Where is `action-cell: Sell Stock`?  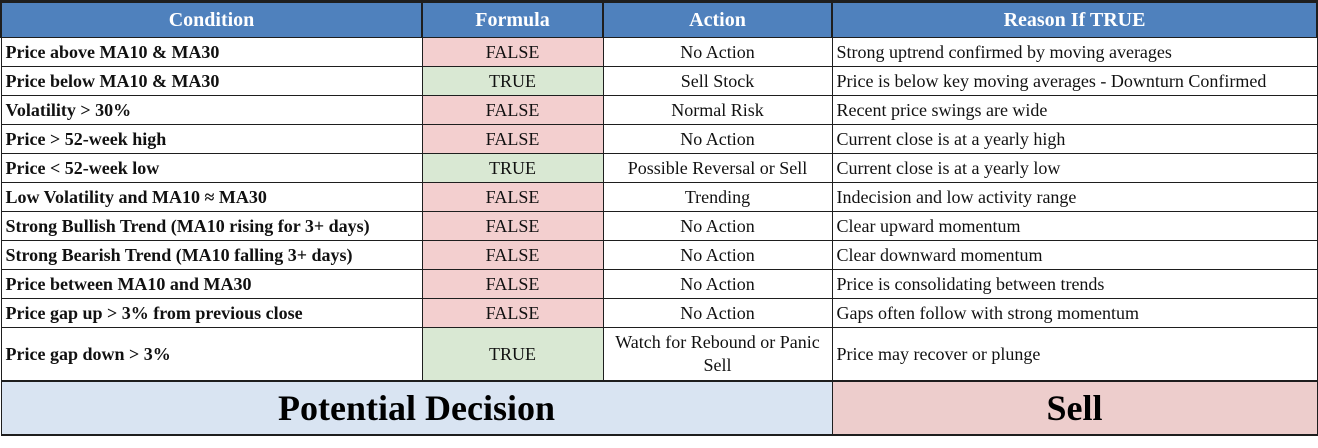
action-cell: Sell Stock is located at coordinates (717, 81).